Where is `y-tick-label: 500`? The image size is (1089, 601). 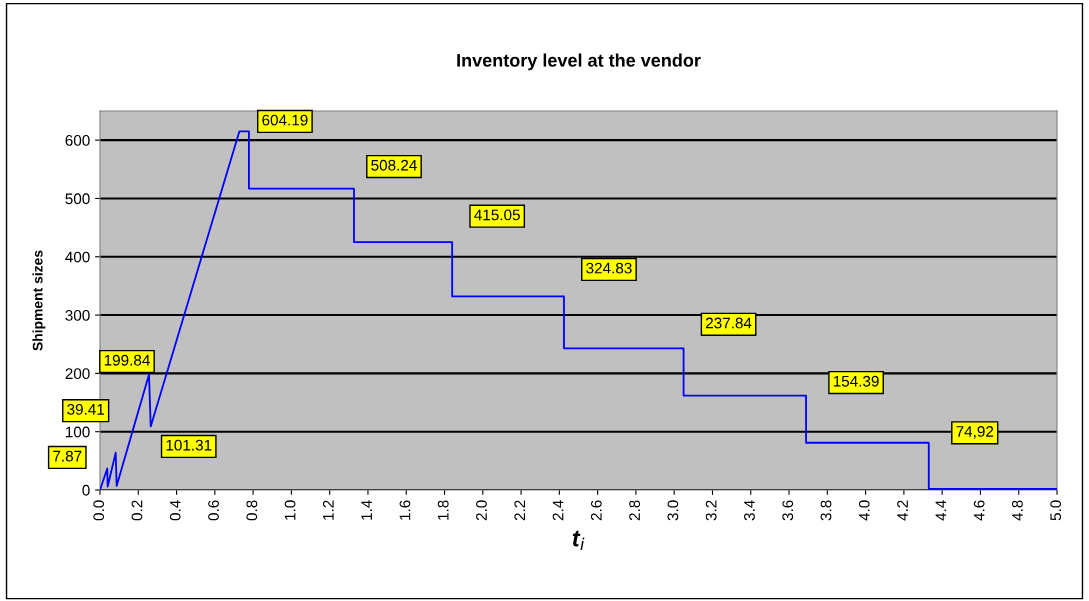
y-tick-label: 500 is located at coordinates (77, 199).